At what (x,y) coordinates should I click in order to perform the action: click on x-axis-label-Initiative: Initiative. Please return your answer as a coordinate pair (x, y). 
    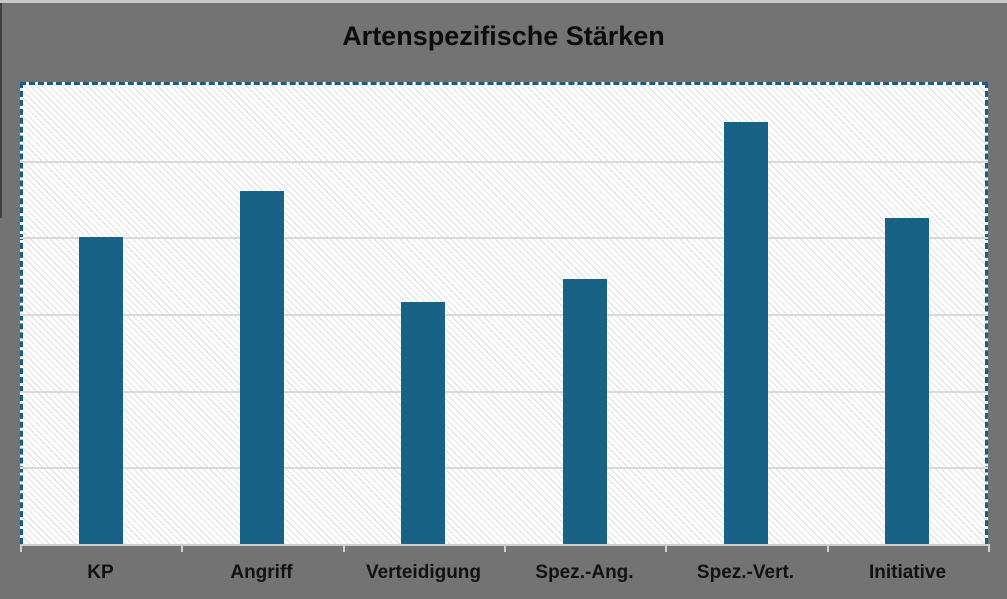
    Looking at the image, I should click on (907, 572).